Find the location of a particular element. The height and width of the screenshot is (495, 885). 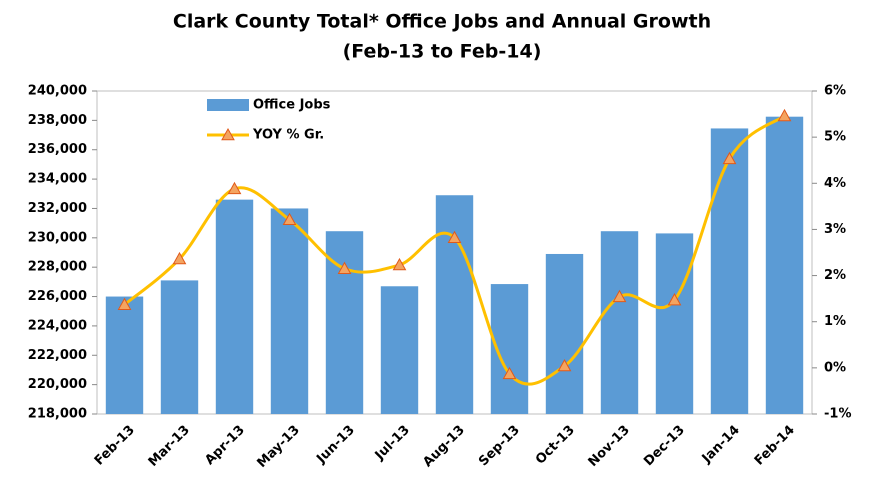

y2-tick-label: 5% is located at coordinates (835, 137).